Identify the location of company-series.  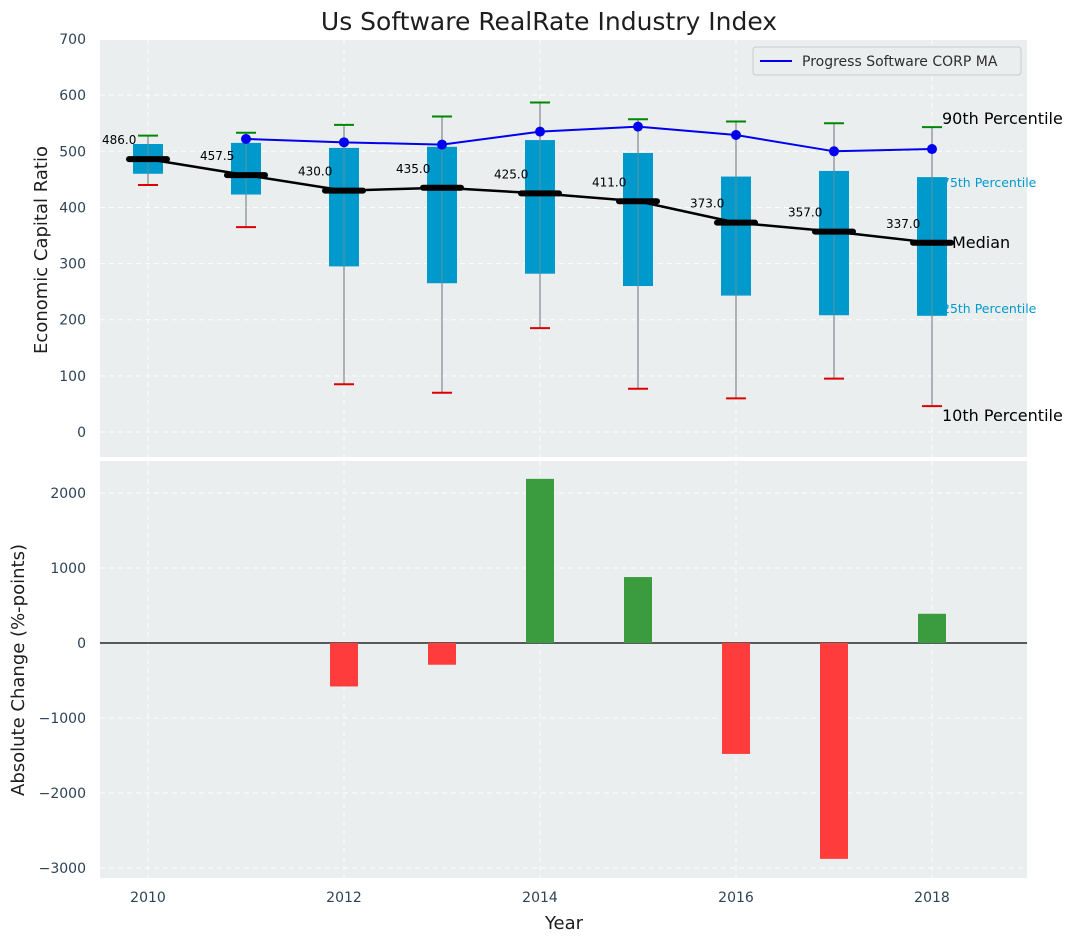
(589, 139).